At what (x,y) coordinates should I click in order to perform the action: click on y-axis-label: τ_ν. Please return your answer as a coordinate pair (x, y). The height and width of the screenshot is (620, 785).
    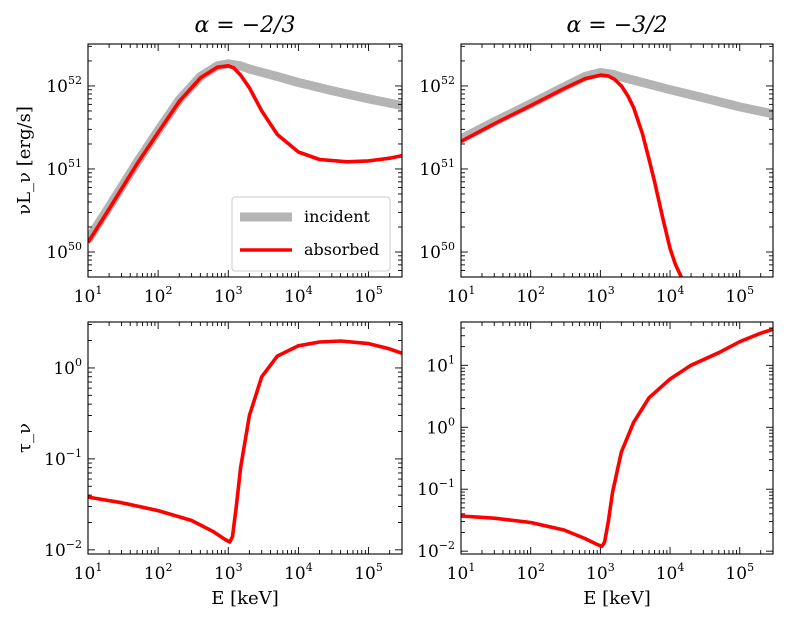
    Looking at the image, I should click on (24, 438).